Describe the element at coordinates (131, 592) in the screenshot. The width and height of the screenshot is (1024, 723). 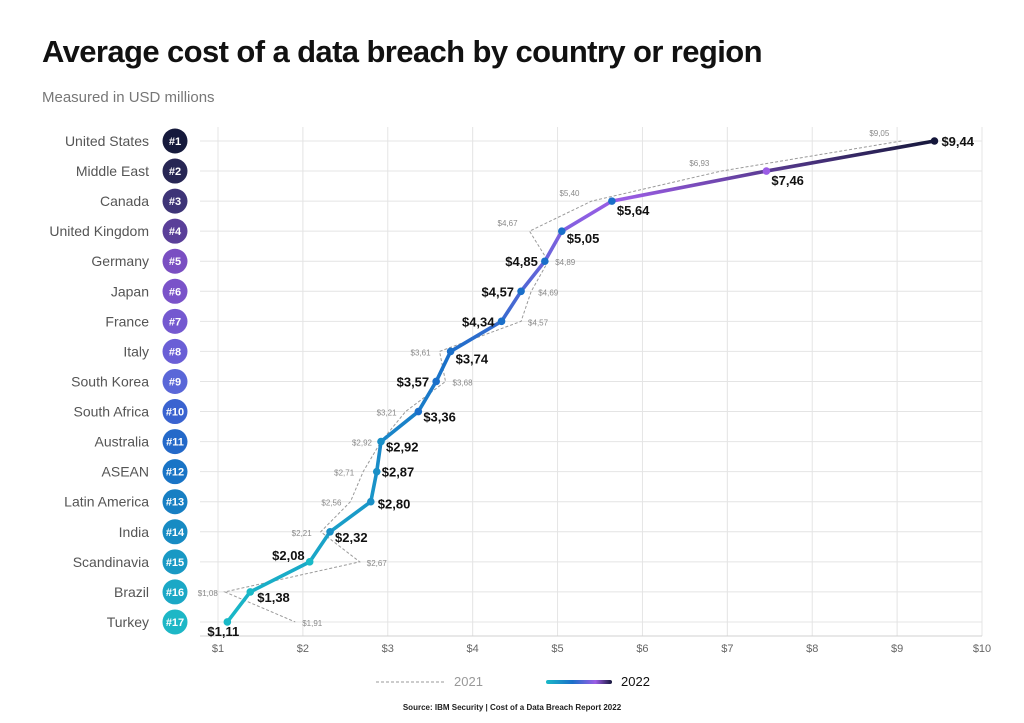
I see `category-label: Brazil` at that location.